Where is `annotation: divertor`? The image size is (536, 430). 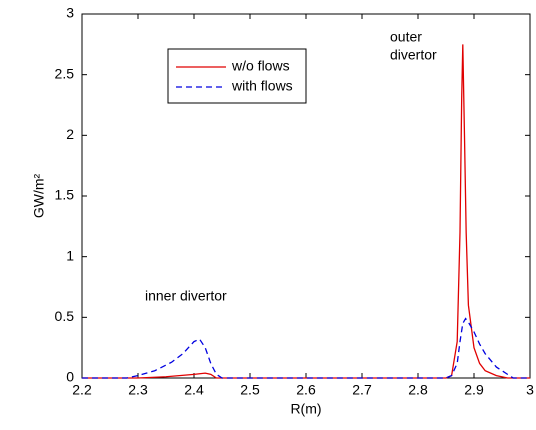 annotation: divertor is located at coordinates (413, 55).